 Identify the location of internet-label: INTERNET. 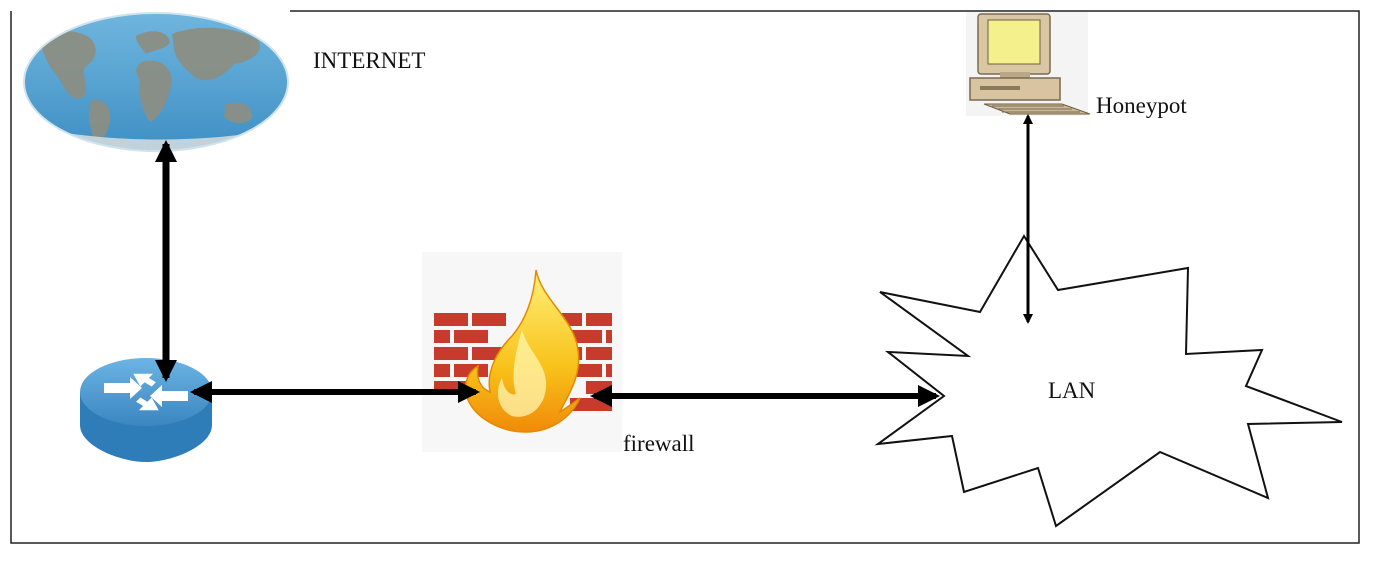
(369, 60).